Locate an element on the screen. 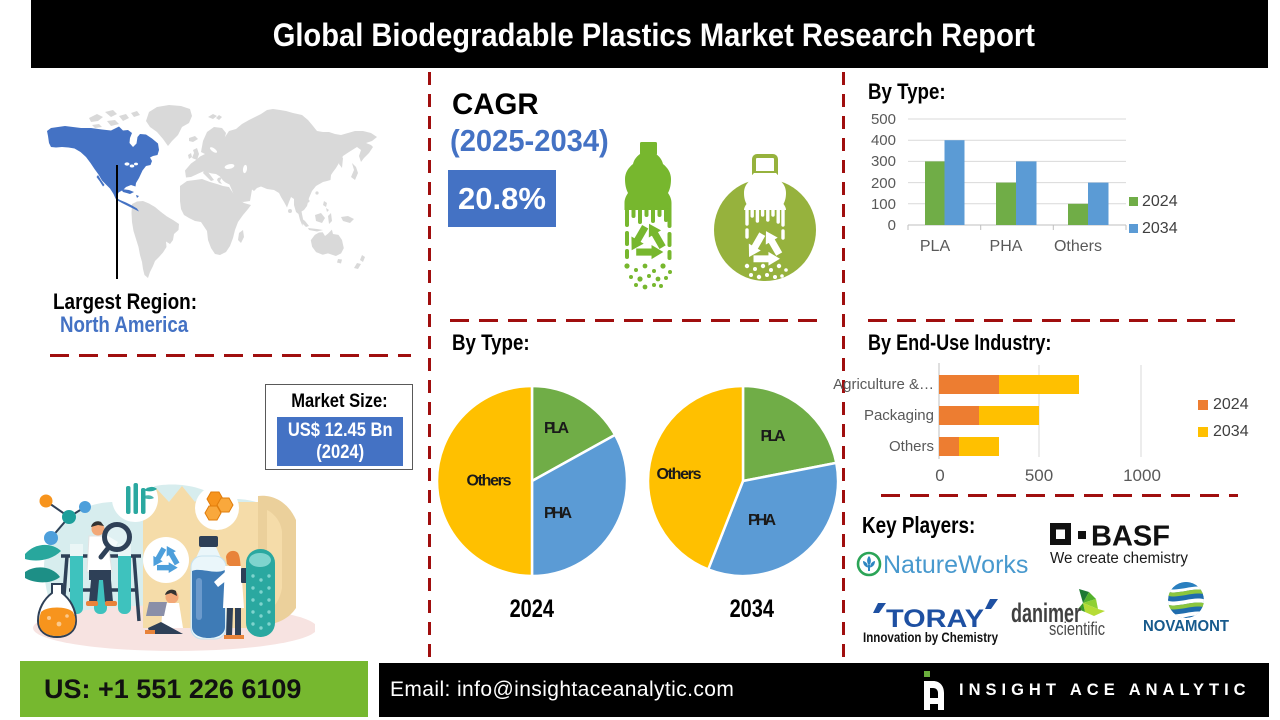 This screenshot has height=720, width=1280. svg-text: danimer is located at coordinates (1046, 613).